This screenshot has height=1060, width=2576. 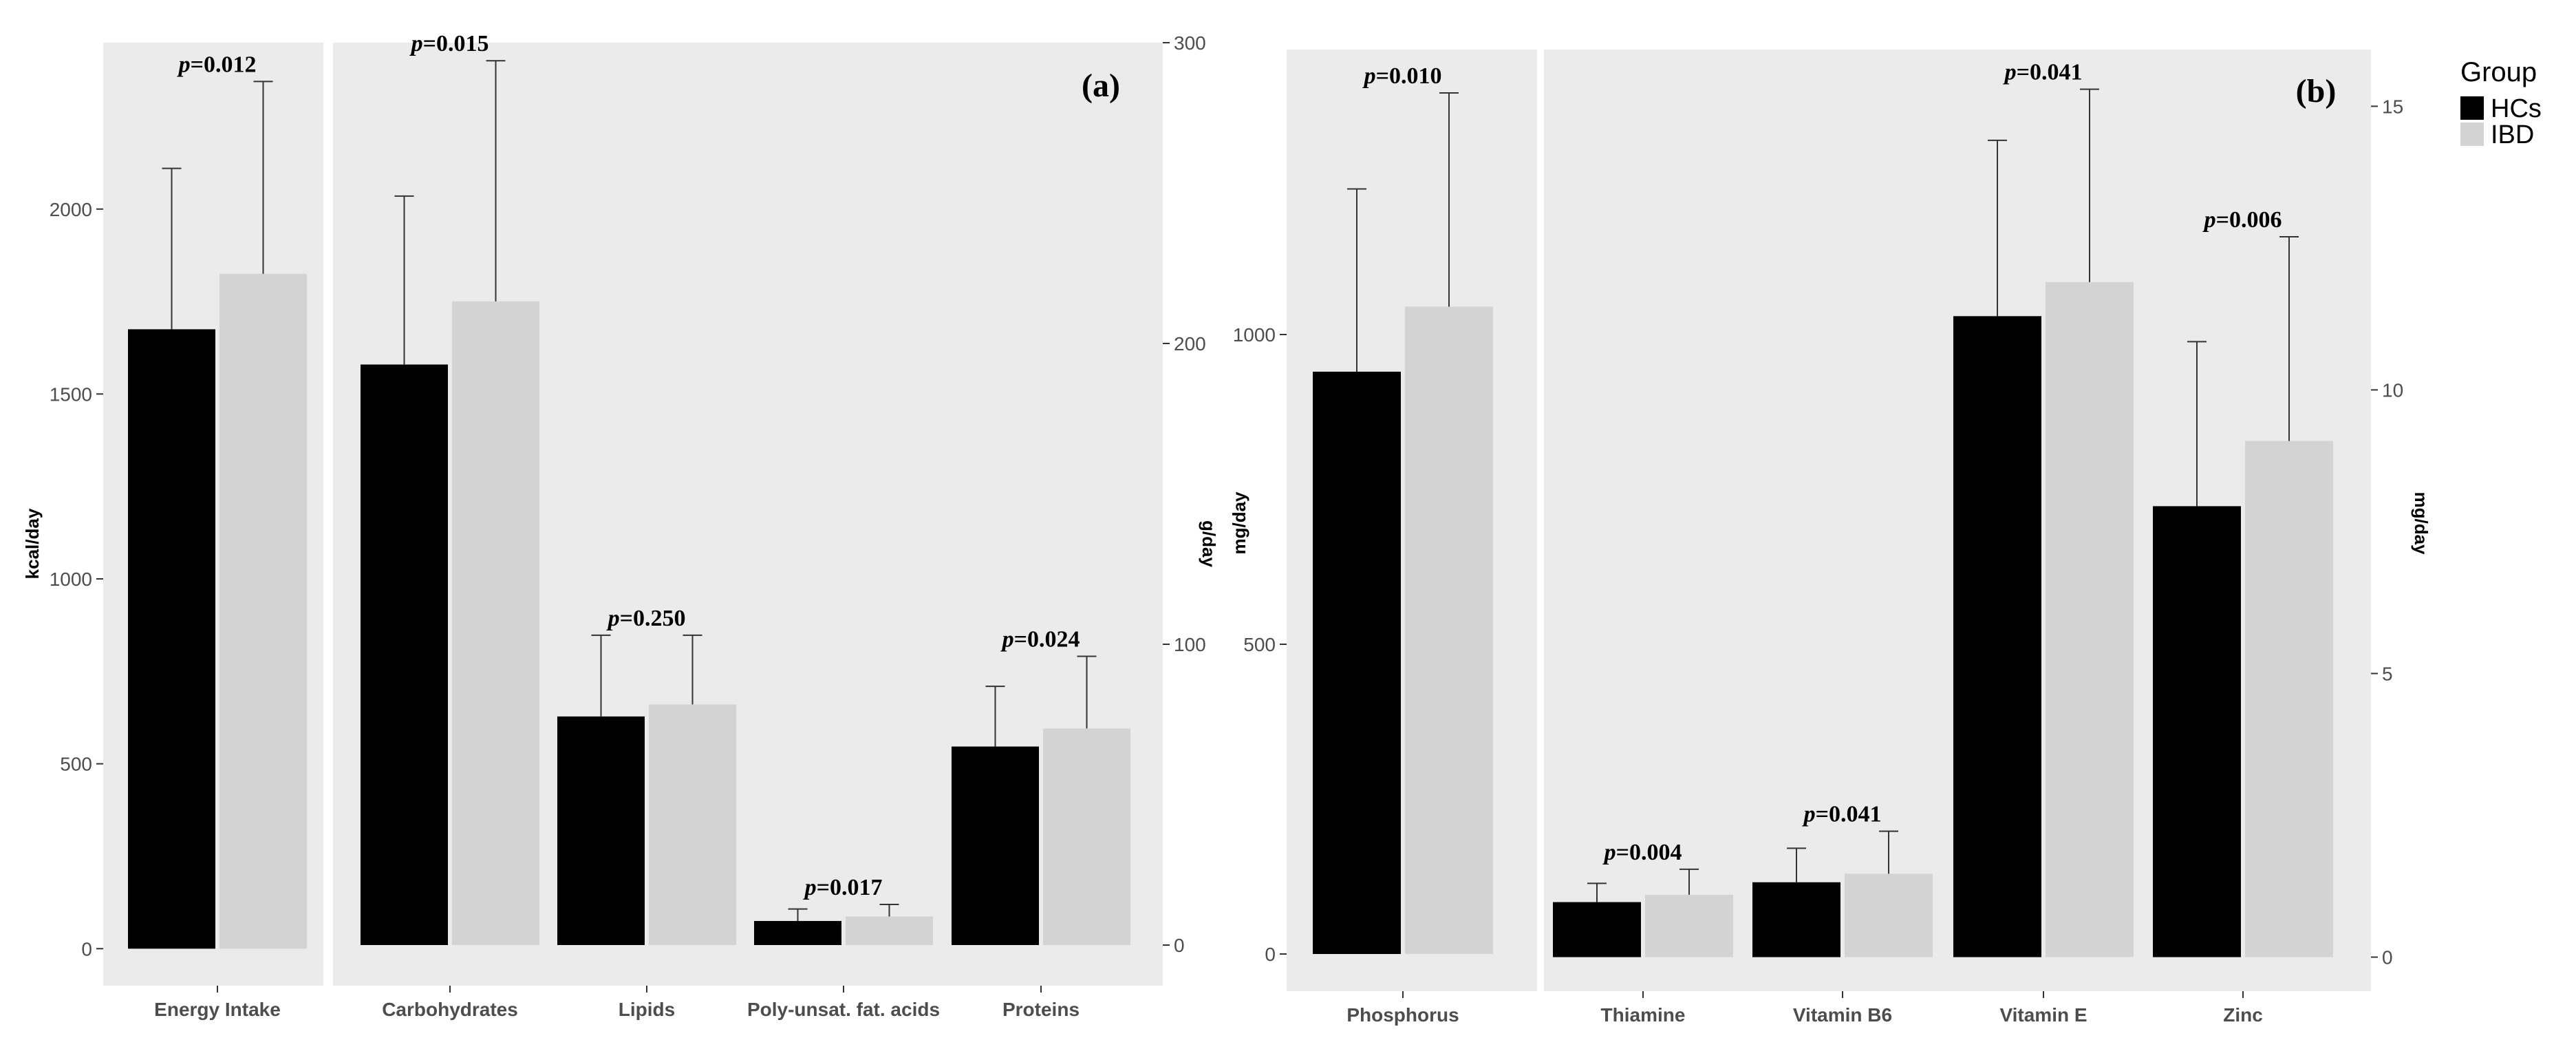 I want to click on right-axis-tick-label: 15, so click(x=2392, y=106).